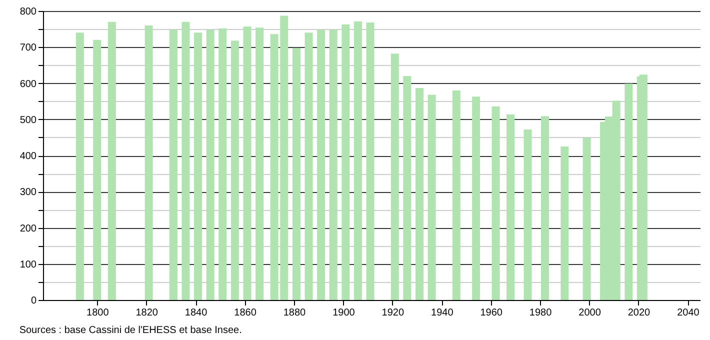  Describe the element at coordinates (688, 313) in the screenshot. I see `x-tick-label: 2040` at that location.